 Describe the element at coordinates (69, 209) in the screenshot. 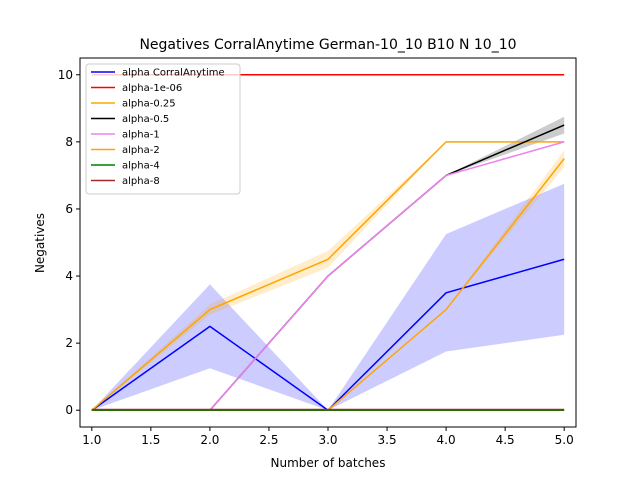

I see `y-tick-label: 6` at that location.